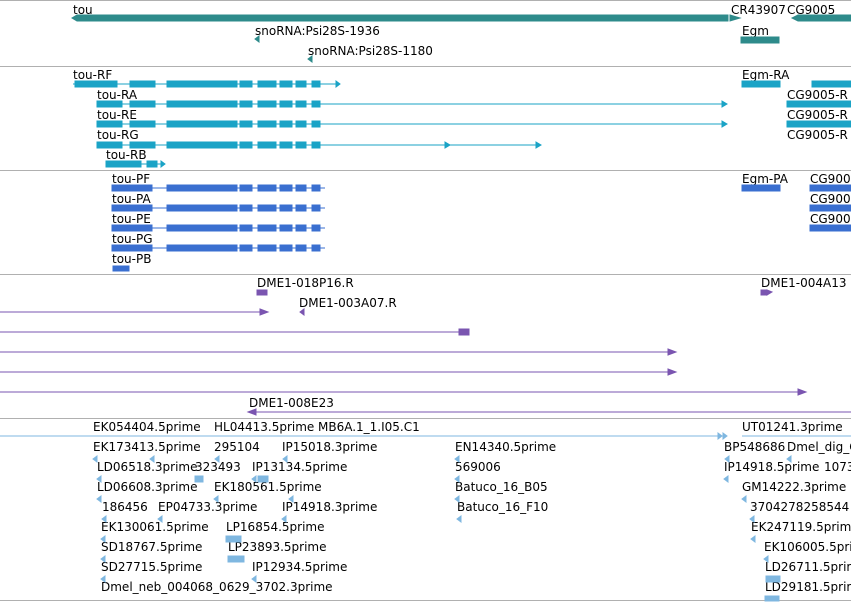 The image size is (851, 602). What do you see at coordinates (772, 467) in the screenshot?
I see `est-label: IP14918.5prime` at bounding box center [772, 467].